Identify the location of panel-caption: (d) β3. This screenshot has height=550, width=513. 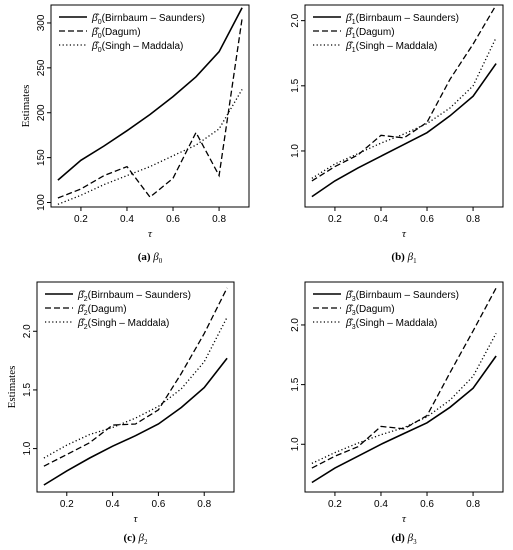
(404, 539).